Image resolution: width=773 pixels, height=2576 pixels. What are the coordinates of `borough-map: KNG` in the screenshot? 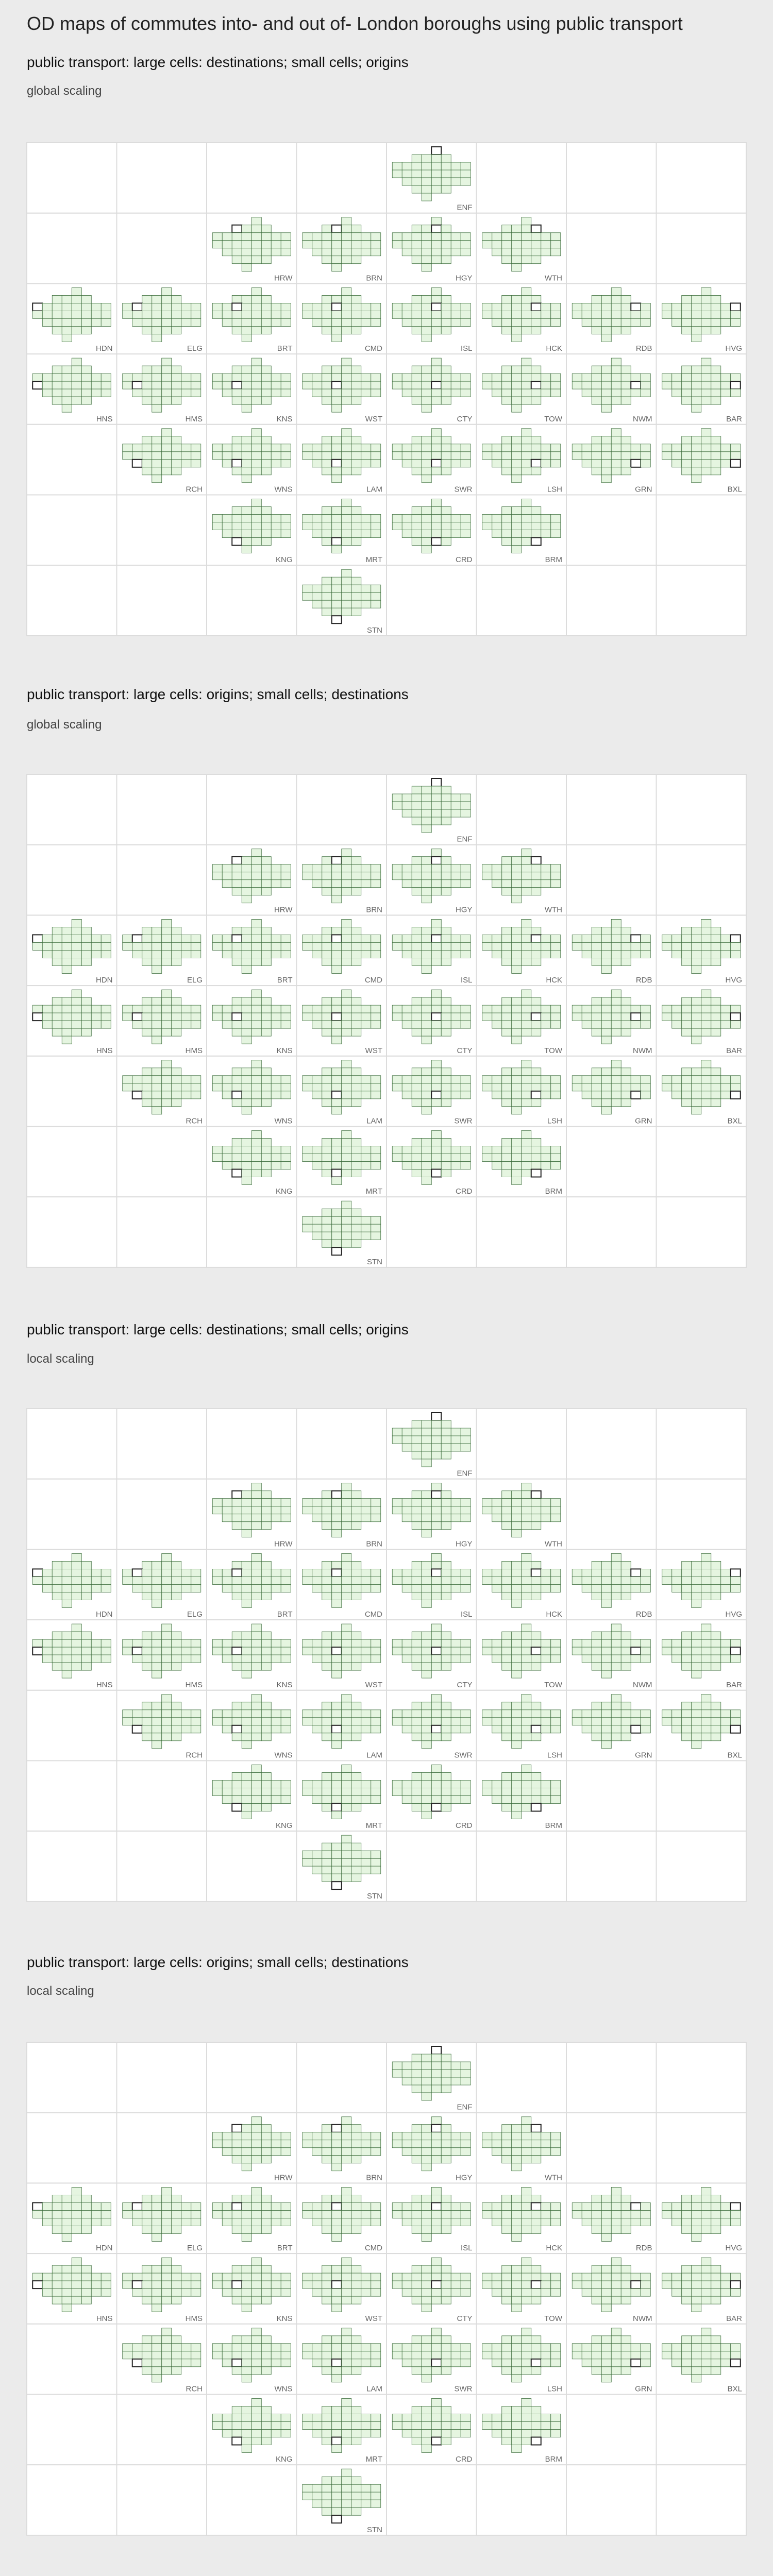 It's located at (252, 1163).